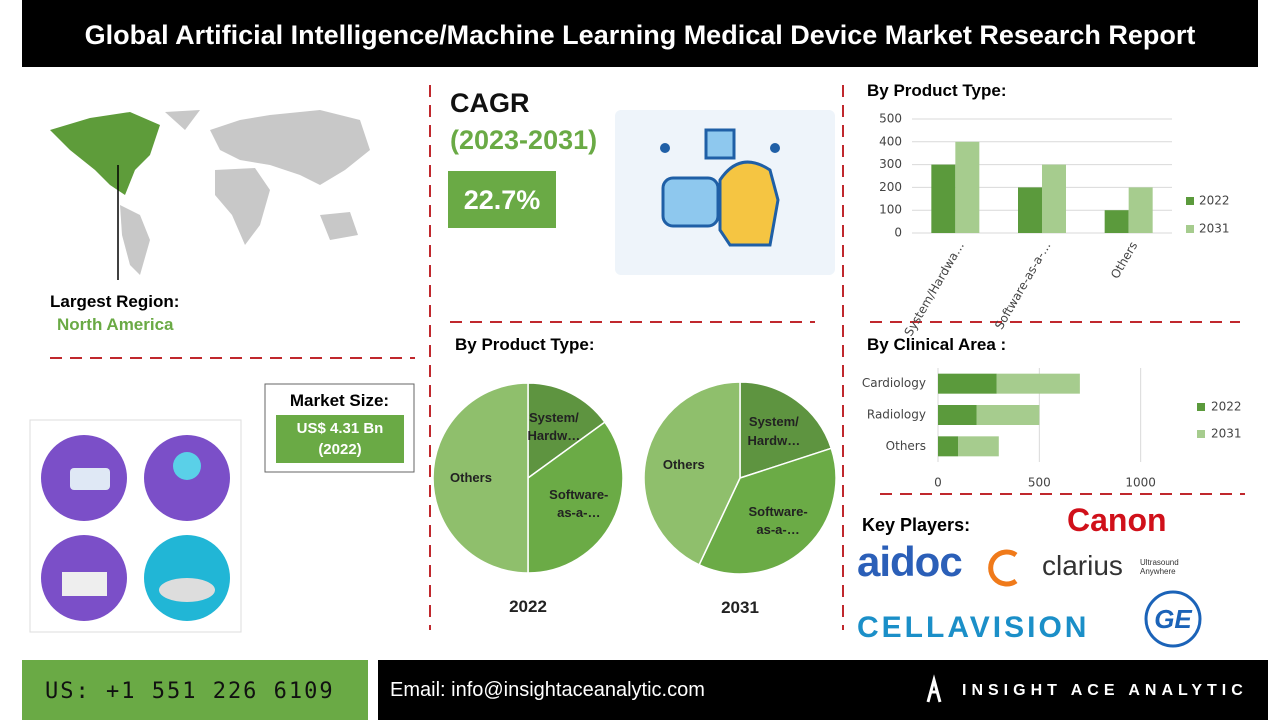 The image size is (1280, 720). I want to click on aidoc-logo: aidoc, so click(910, 561).